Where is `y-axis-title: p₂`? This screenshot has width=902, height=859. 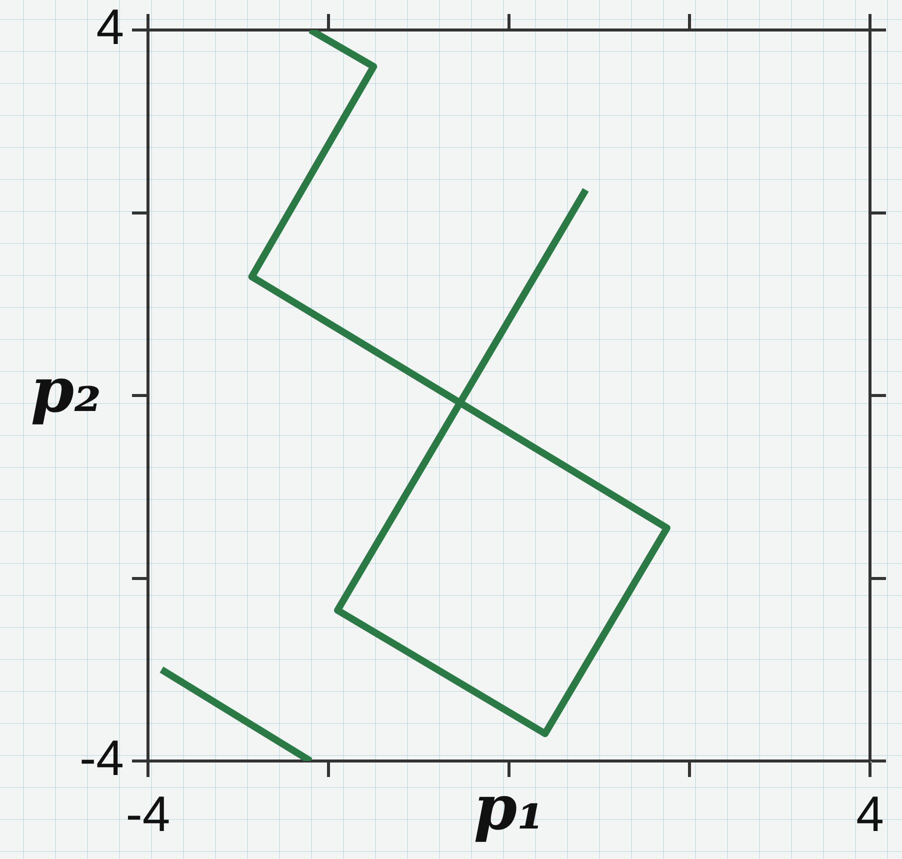 y-axis-title: p₂ is located at coordinates (66, 390).